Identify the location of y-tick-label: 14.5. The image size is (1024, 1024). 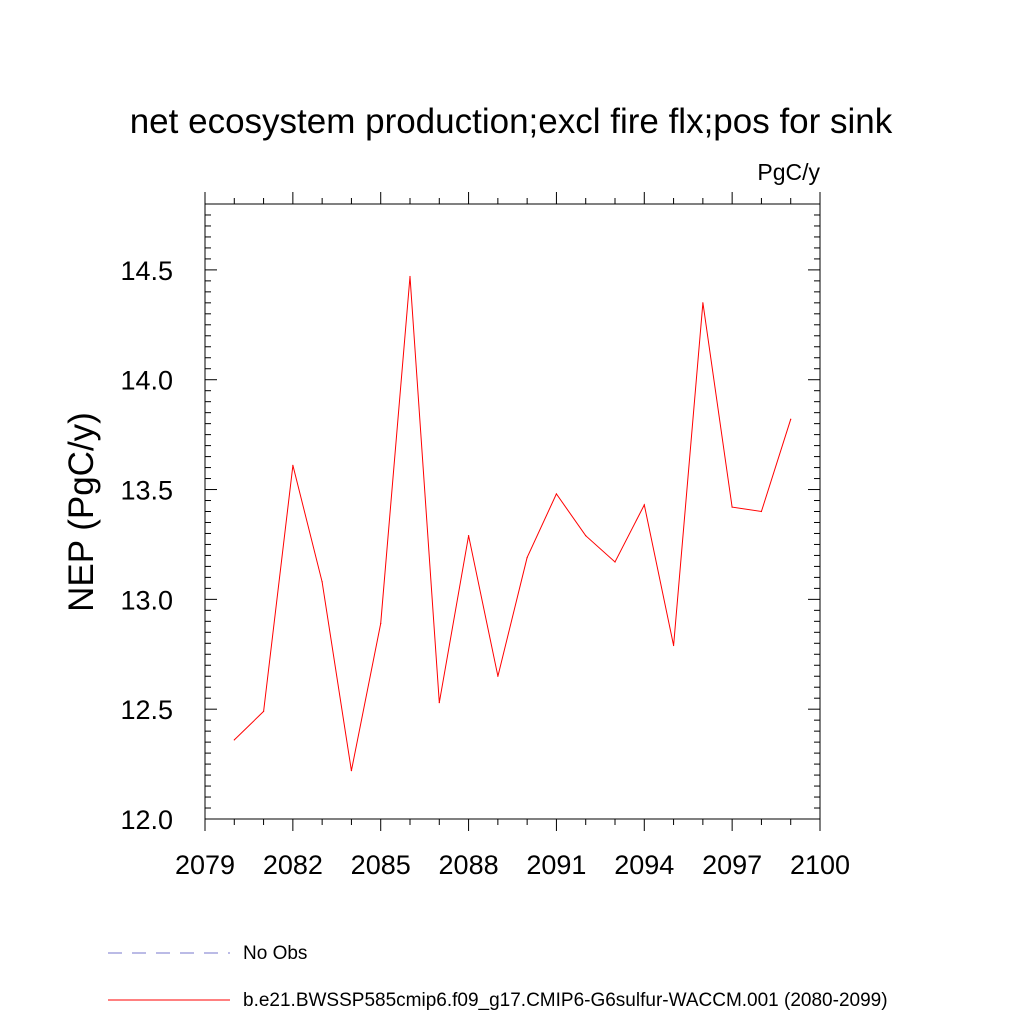
(146, 271).